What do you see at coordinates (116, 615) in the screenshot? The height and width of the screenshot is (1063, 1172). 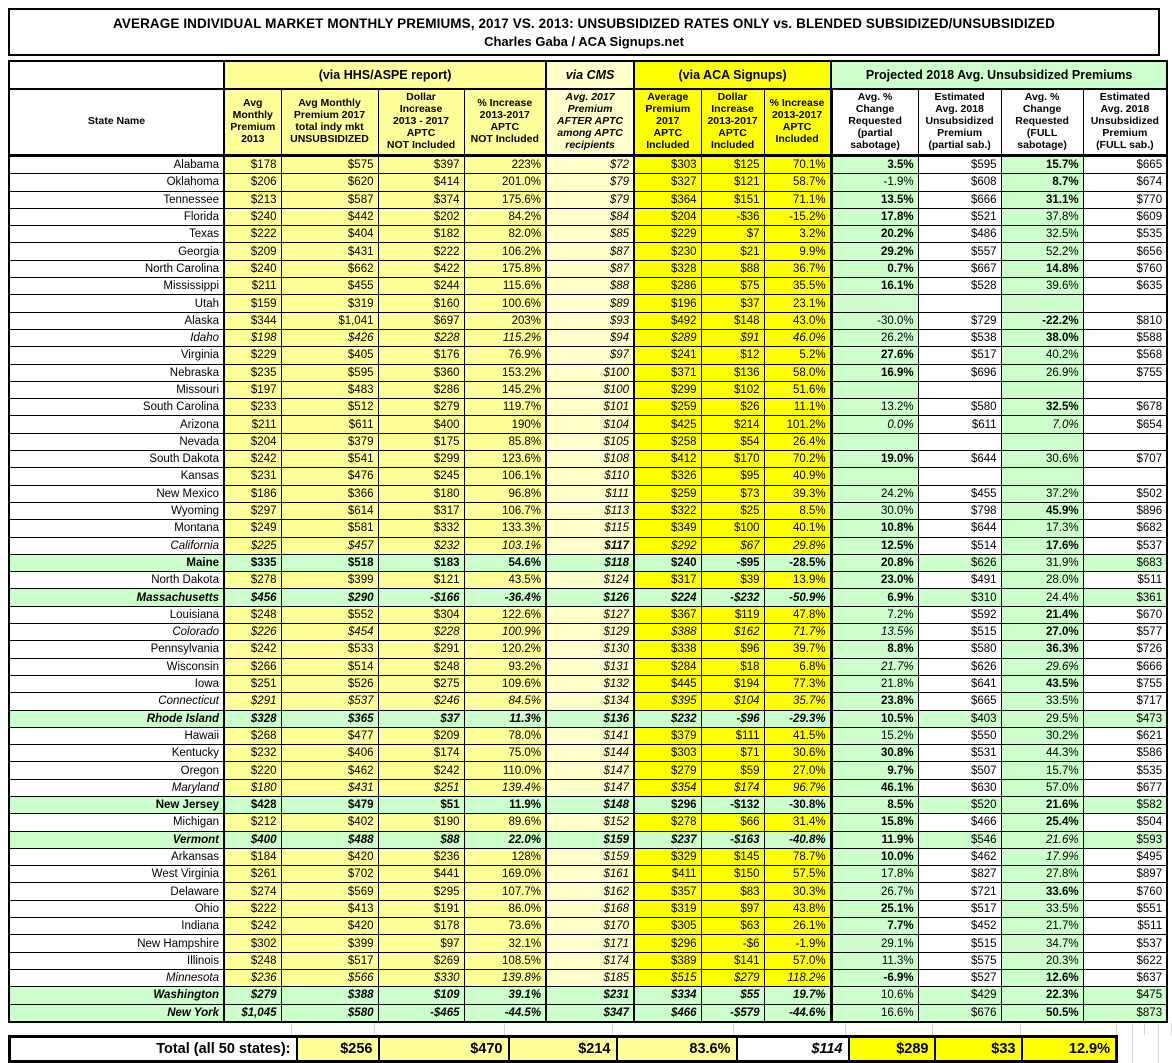 I see `state-name-cell: Louisiana` at bounding box center [116, 615].